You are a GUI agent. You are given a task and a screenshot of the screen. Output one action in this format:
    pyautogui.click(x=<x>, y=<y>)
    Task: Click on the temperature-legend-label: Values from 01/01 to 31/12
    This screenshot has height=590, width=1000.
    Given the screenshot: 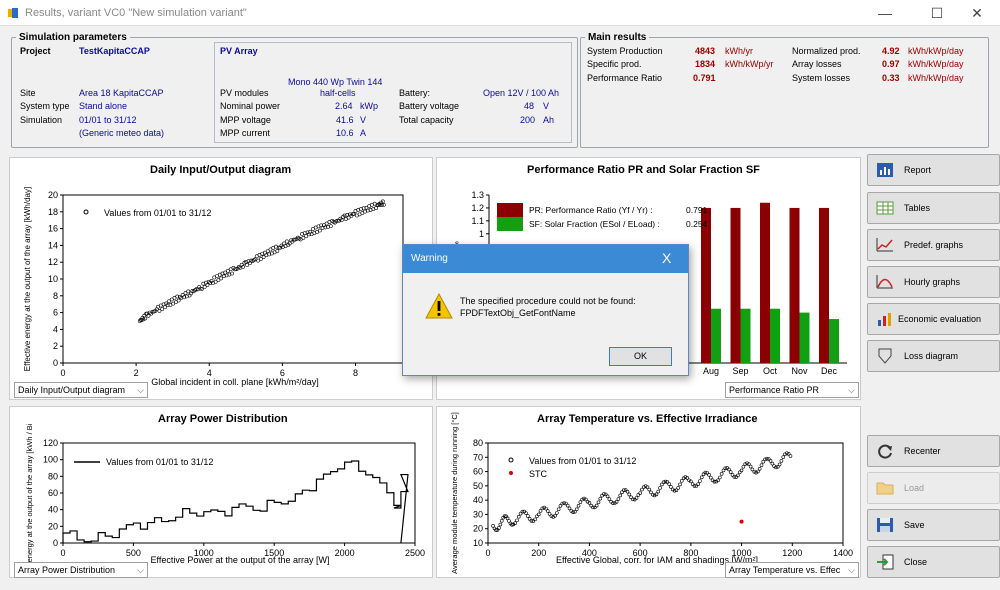 What is the action you would take?
    pyautogui.click(x=582, y=461)
    